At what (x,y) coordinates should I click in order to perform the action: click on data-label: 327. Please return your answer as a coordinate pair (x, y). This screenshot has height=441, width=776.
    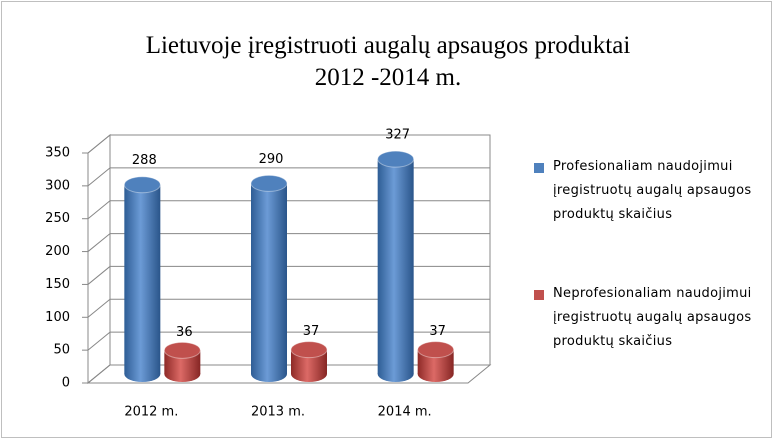
    Looking at the image, I should click on (397, 135).